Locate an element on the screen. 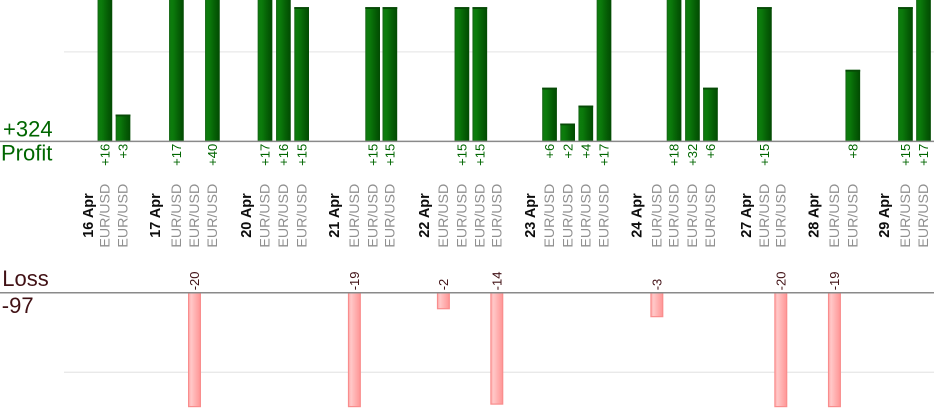 The image size is (934, 420). svg-text: 21 Apr is located at coordinates (335, 215).